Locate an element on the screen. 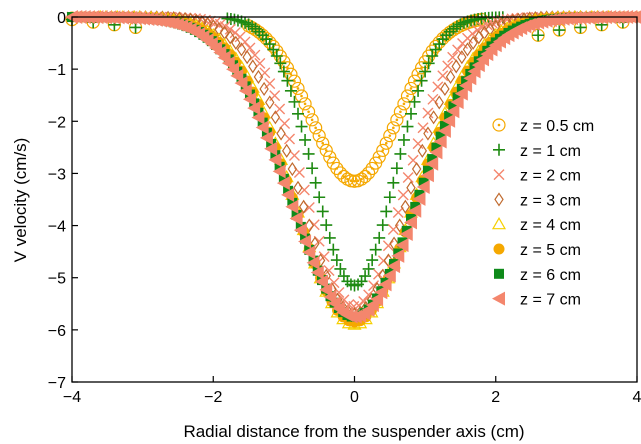  legend-item: z = 5 cm is located at coordinates (537, 250).